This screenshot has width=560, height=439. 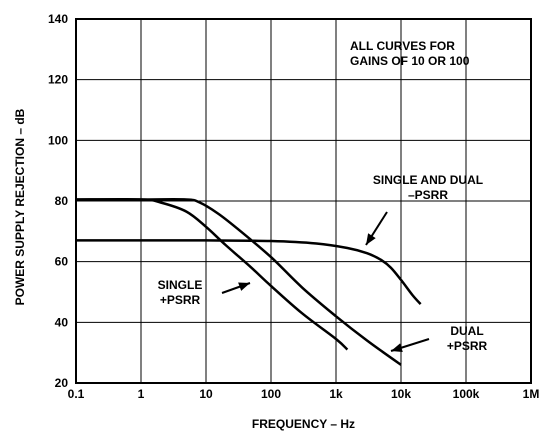 I want to click on label-arrows, so click(x=325, y=281).